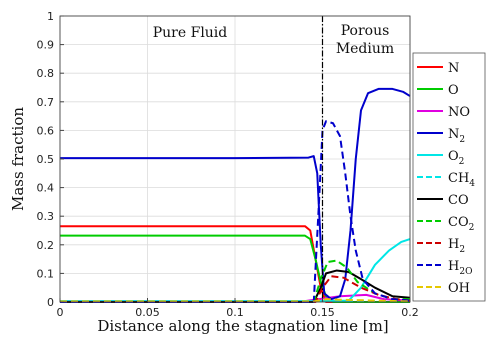  I want to click on region-label-medium: Medium, so click(365, 49).